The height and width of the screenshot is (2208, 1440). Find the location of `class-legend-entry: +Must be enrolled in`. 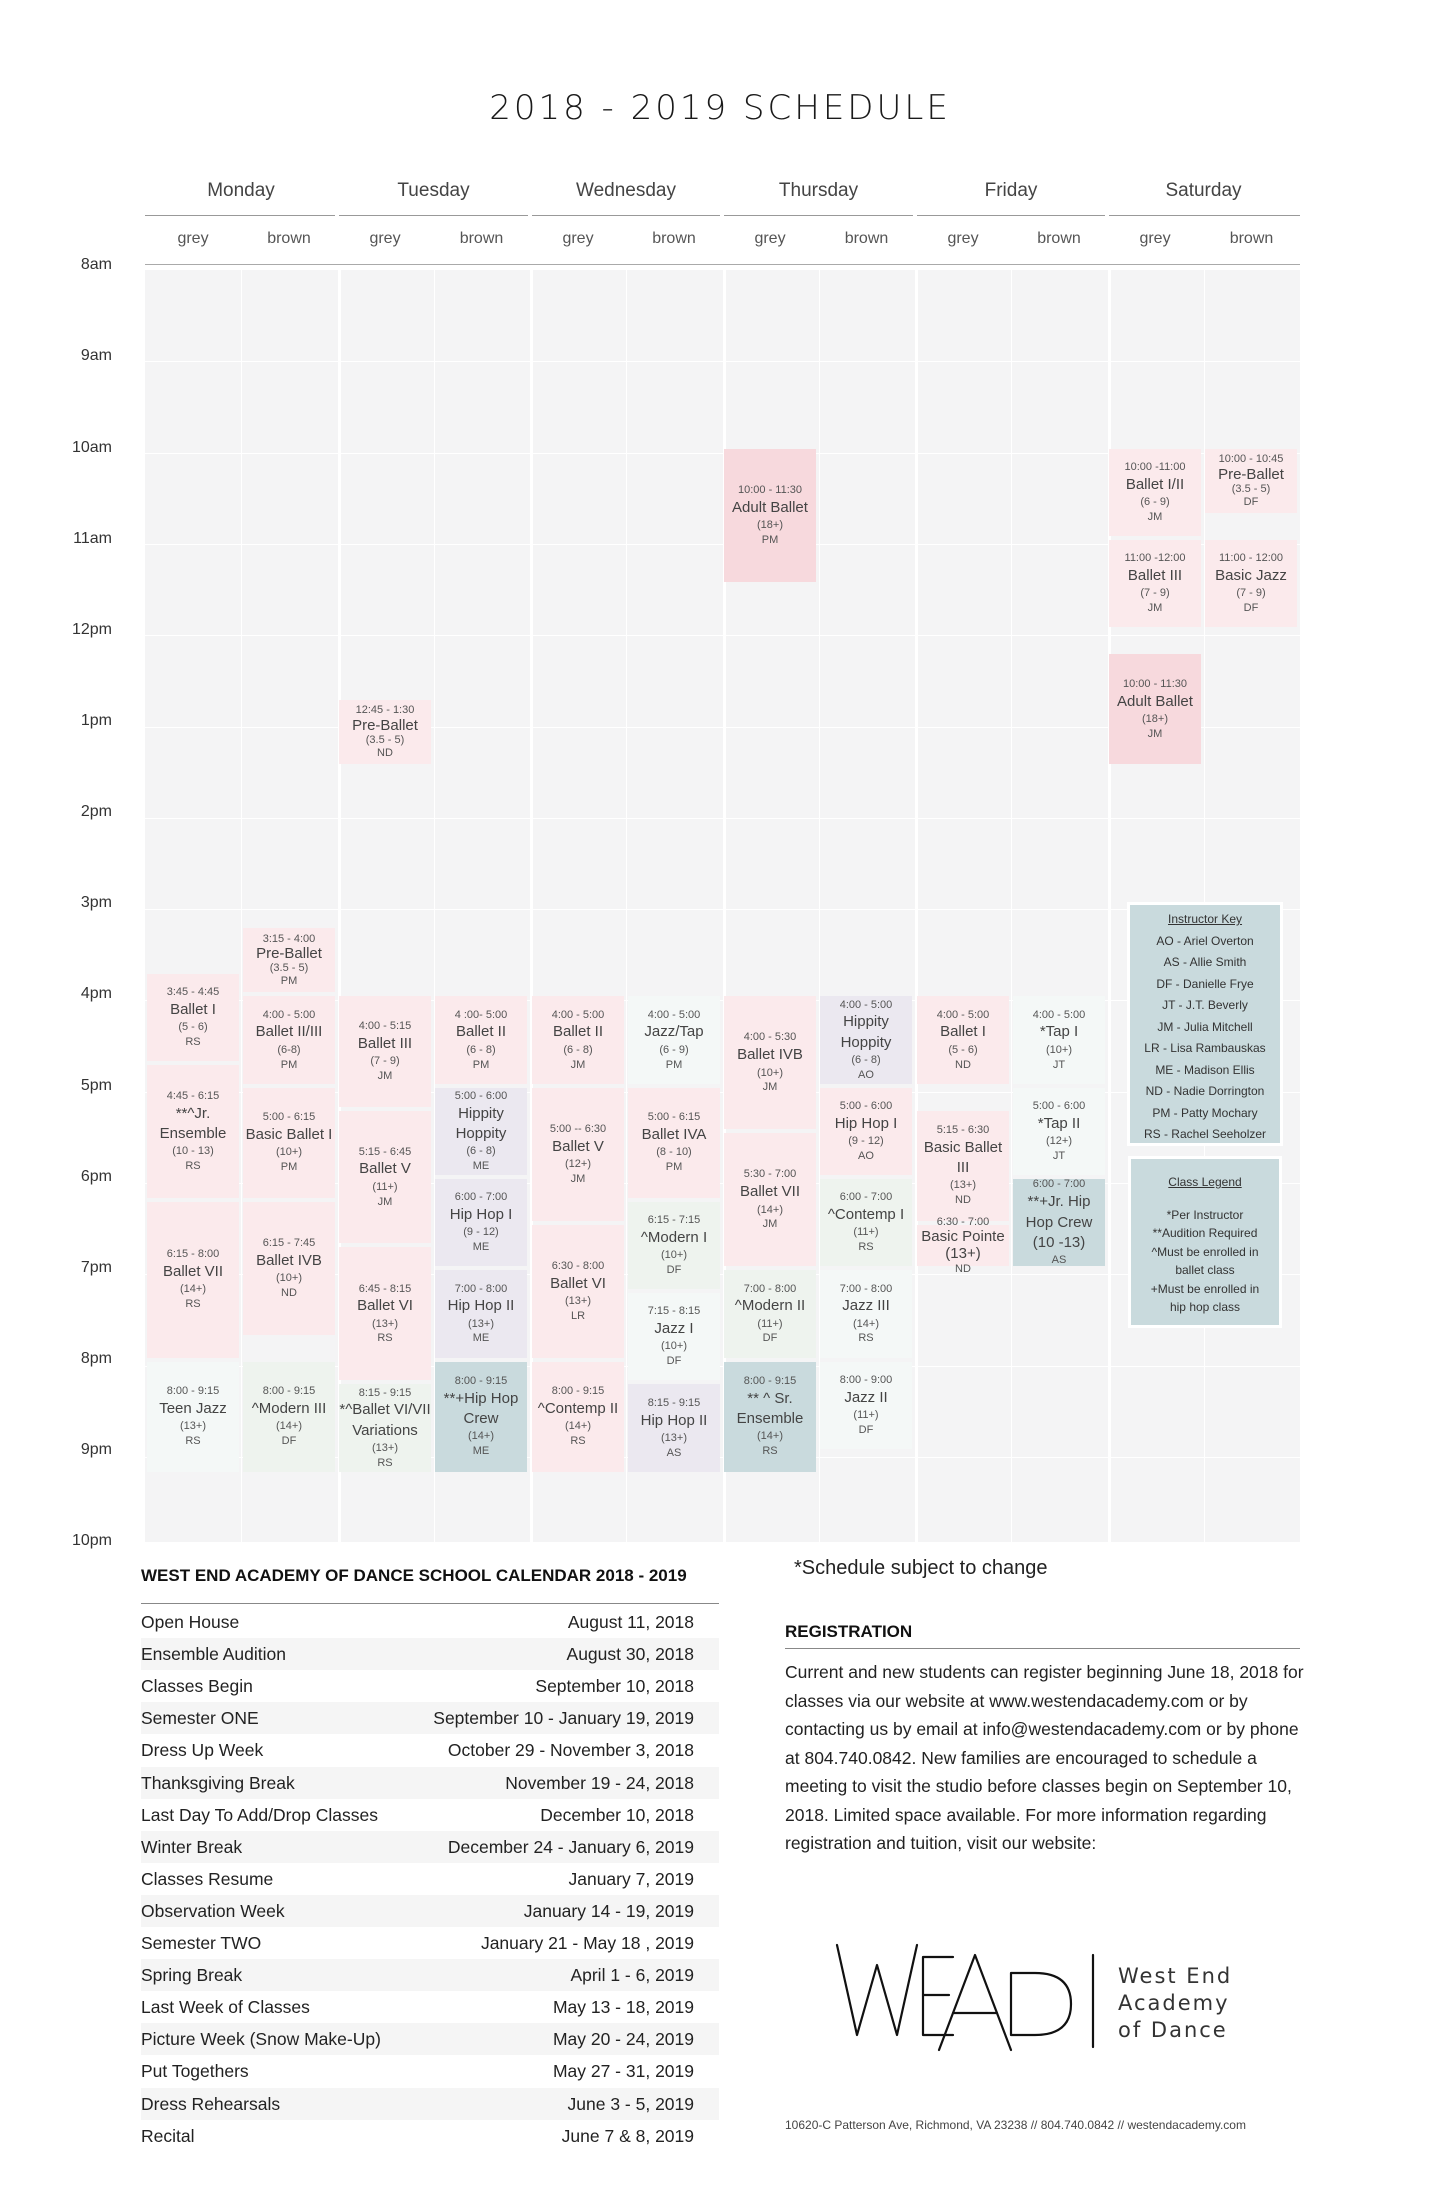

class-legend-entry: +Must be enrolled in is located at coordinates (1205, 1288).